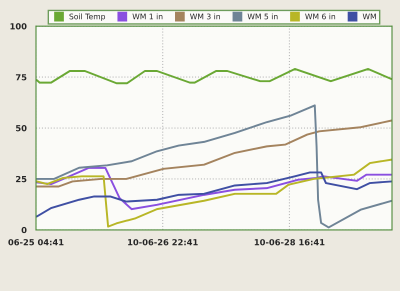 This screenshot has width=400, height=291. What do you see at coordinates (163, 242) in the screenshot?
I see `x-tick-label: 10-06-26 22:41` at bounding box center [163, 242].